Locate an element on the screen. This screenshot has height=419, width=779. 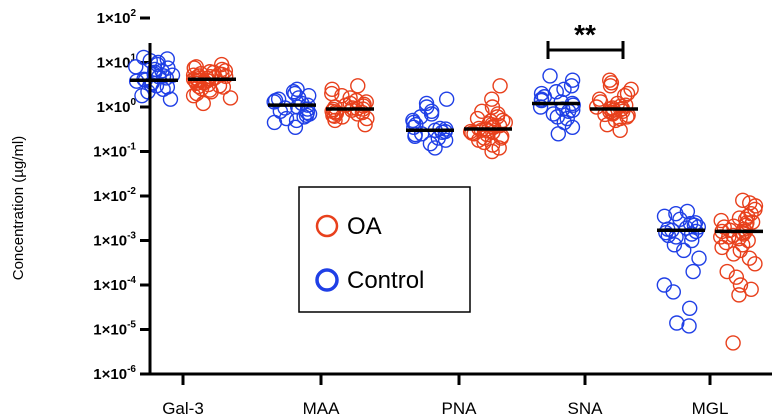
y-tick-label: 1×10⁻⁶ is located at coordinates (114, 373).